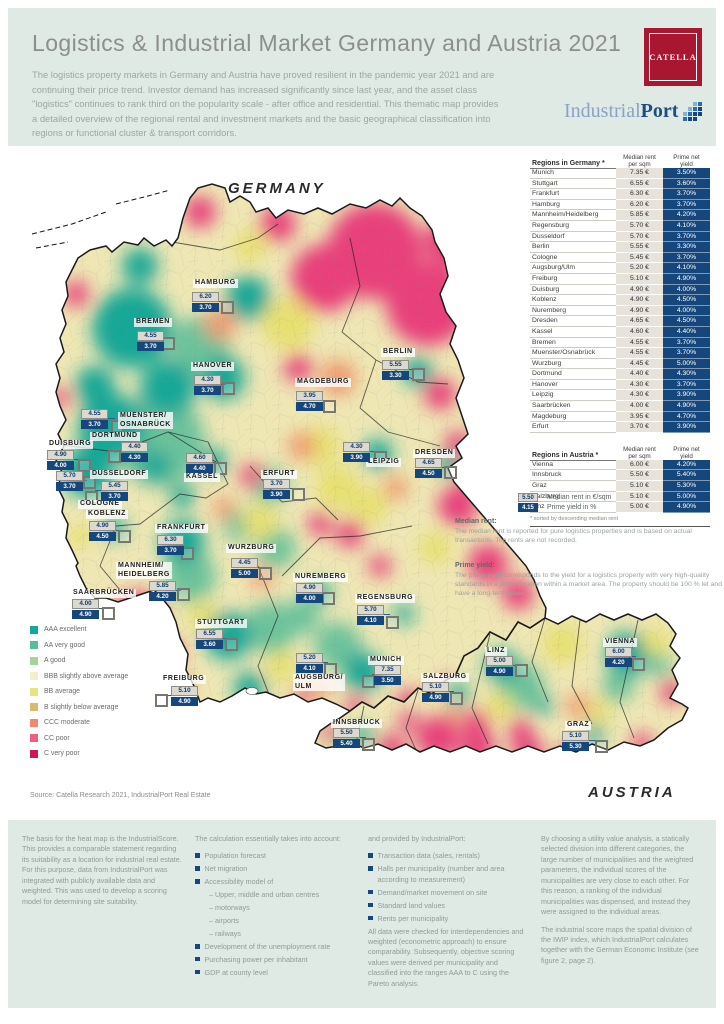 The width and height of the screenshot is (724, 1024). What do you see at coordinates (639, 173) in the screenshot?
I see `median-rent-value: 7.35 €` at bounding box center [639, 173].